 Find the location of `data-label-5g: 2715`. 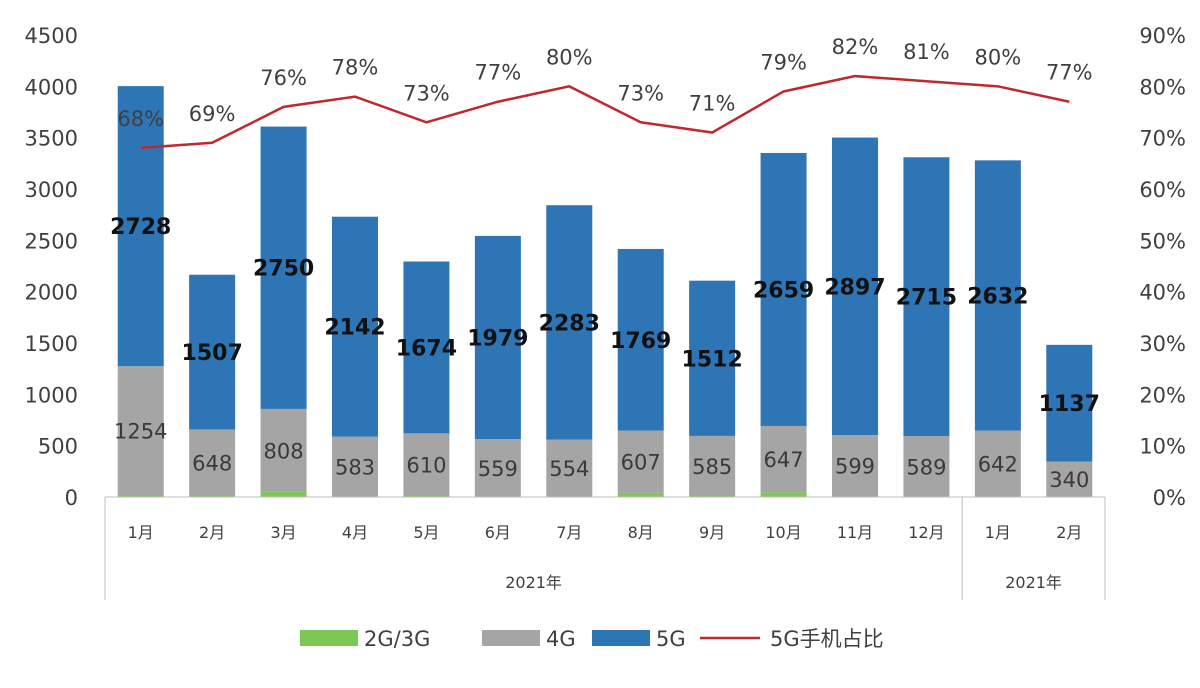

data-label-5g: 2715 is located at coordinates (926, 298).